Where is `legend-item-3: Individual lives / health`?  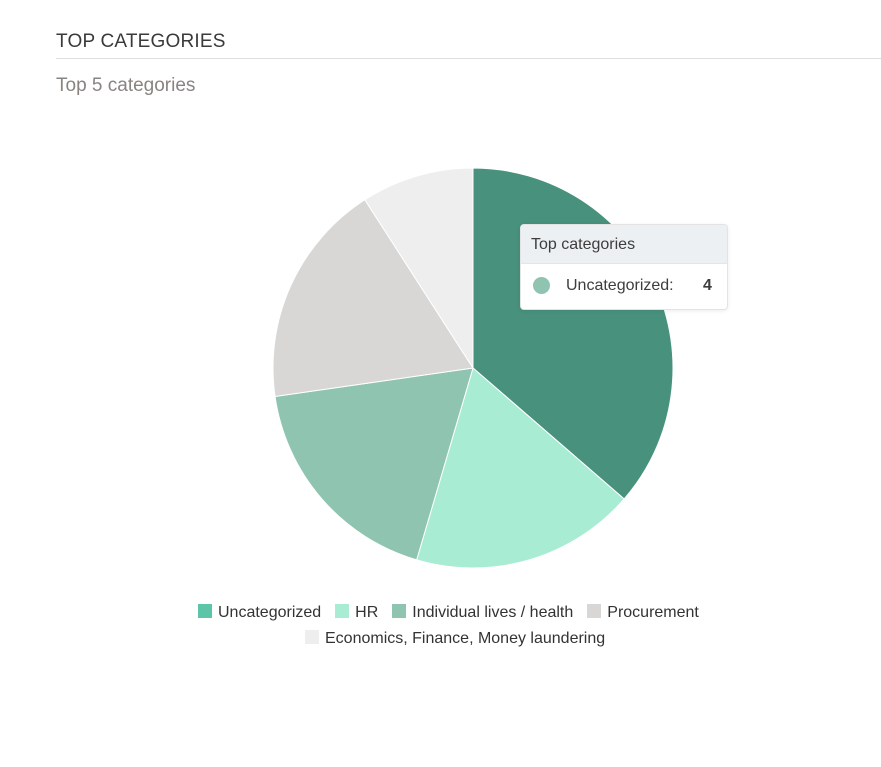 legend-item-3: Individual lives / health is located at coordinates (482, 613).